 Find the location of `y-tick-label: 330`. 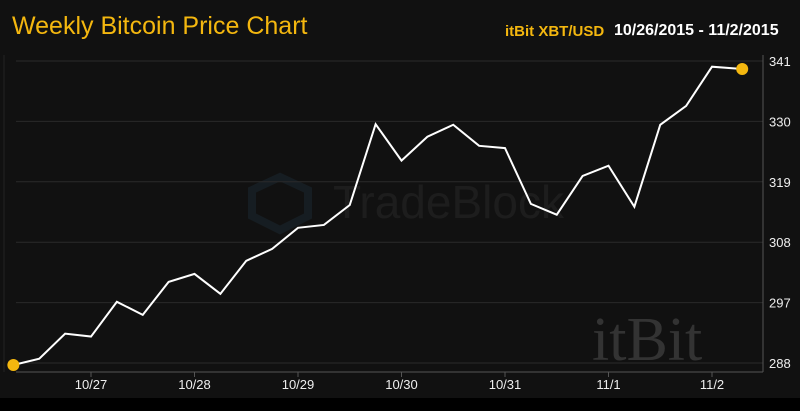

y-tick-label: 330 is located at coordinates (780, 121).